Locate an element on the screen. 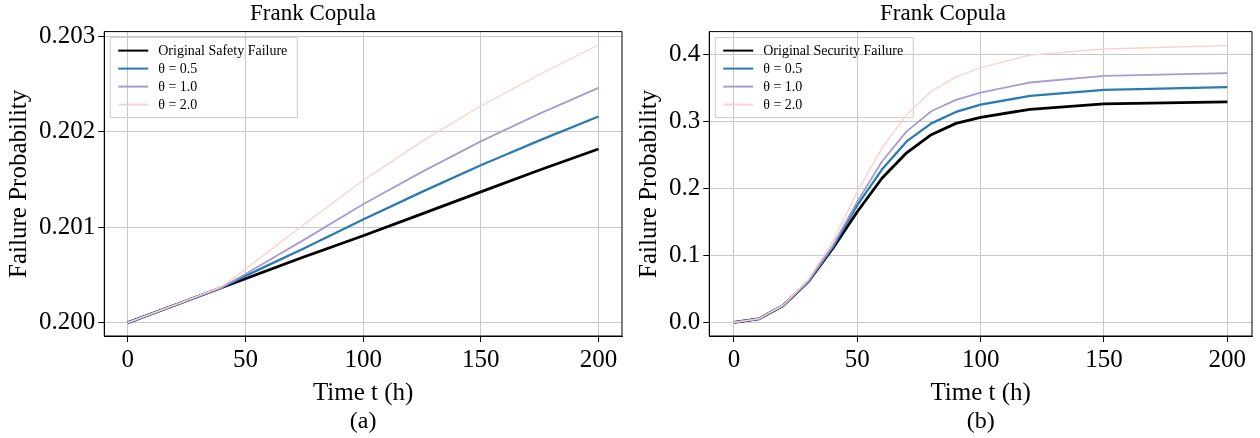 The image size is (1260, 438). y-tick-label: 0.200 is located at coordinates (67, 321).